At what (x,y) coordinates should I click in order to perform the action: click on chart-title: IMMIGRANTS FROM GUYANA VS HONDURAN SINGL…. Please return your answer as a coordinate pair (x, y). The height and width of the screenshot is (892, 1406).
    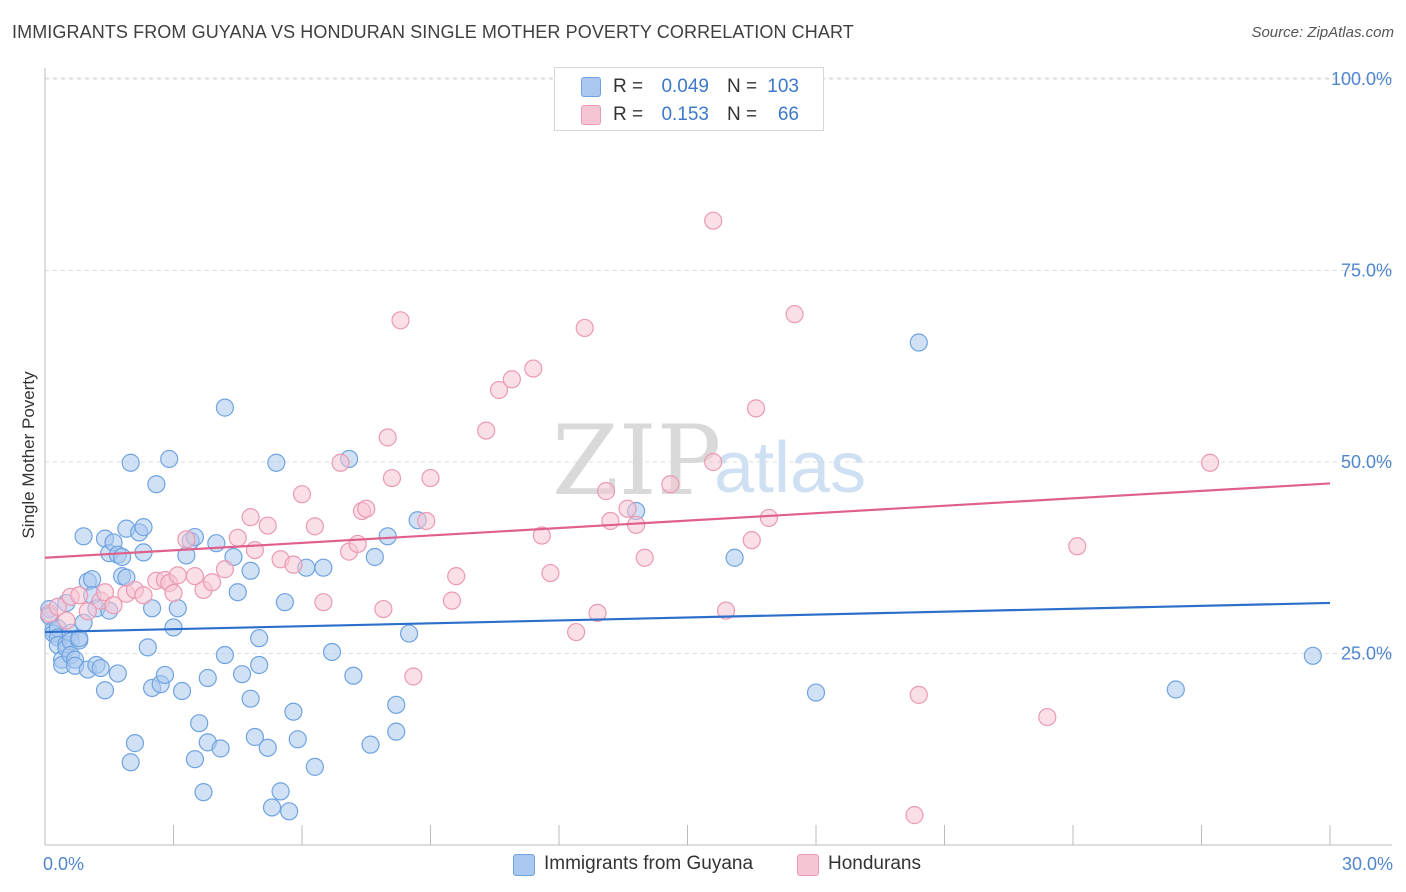
    Looking at the image, I should click on (433, 32).